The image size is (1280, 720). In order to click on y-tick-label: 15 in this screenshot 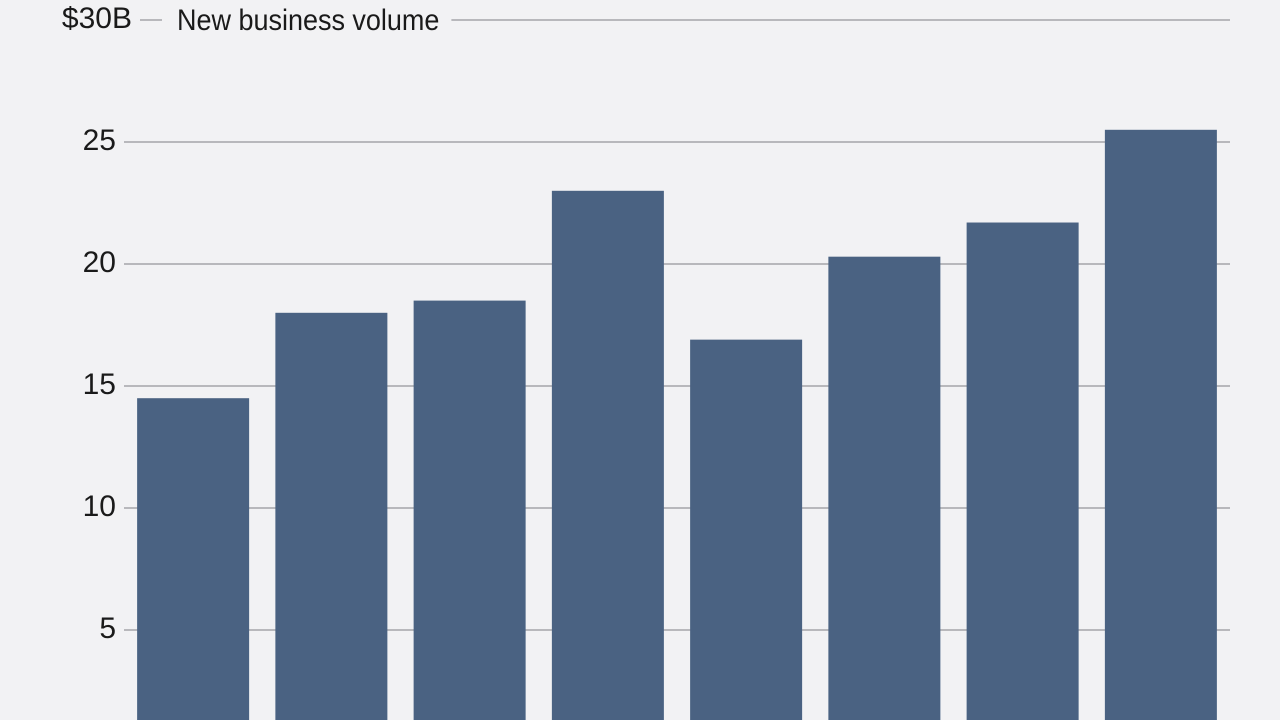, I will do `click(99, 384)`.